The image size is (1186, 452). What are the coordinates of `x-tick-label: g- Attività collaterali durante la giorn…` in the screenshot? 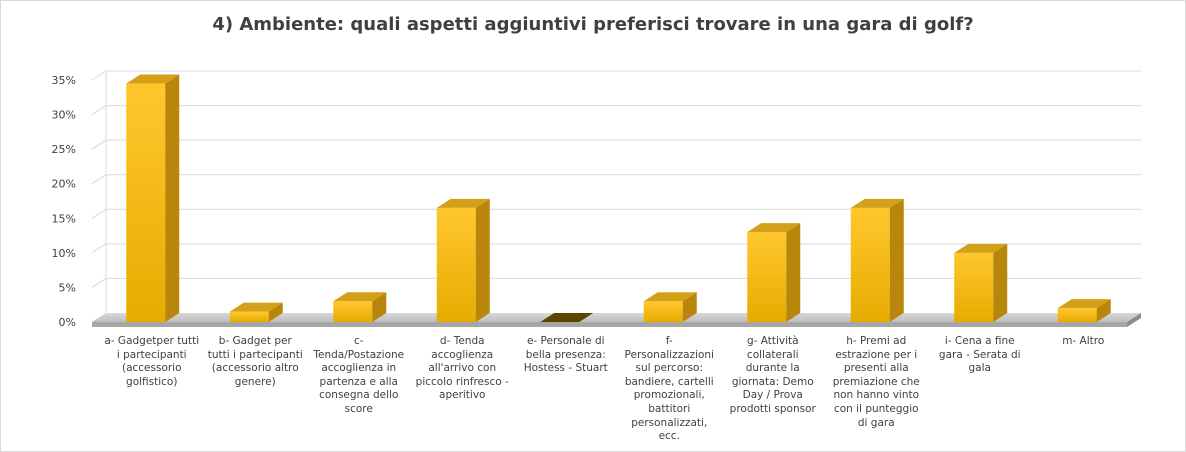 It's located at (772, 375).